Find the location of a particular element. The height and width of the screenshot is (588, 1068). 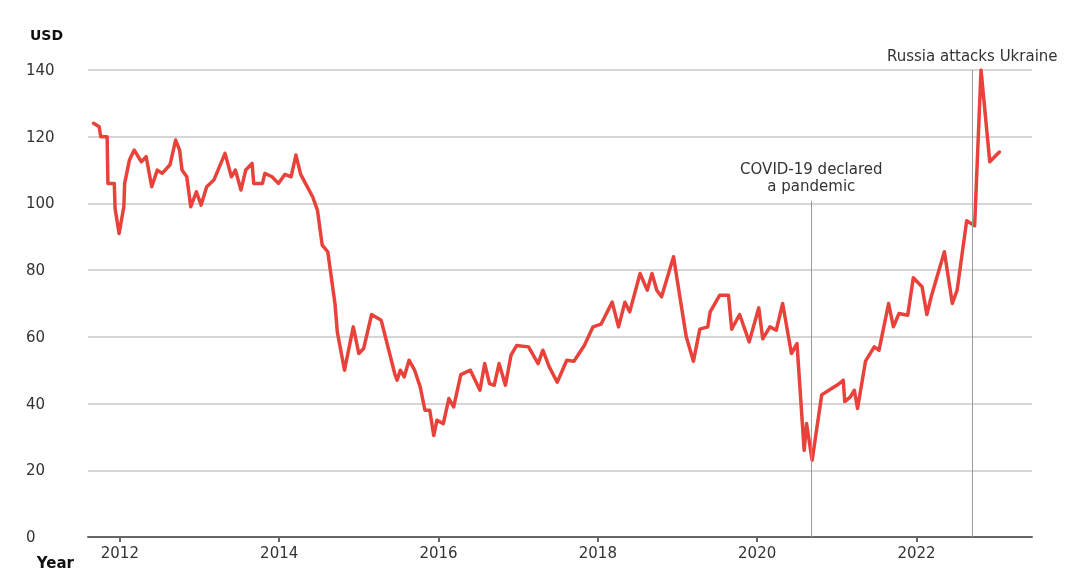

x-tick-label: 2012 is located at coordinates (119, 552).